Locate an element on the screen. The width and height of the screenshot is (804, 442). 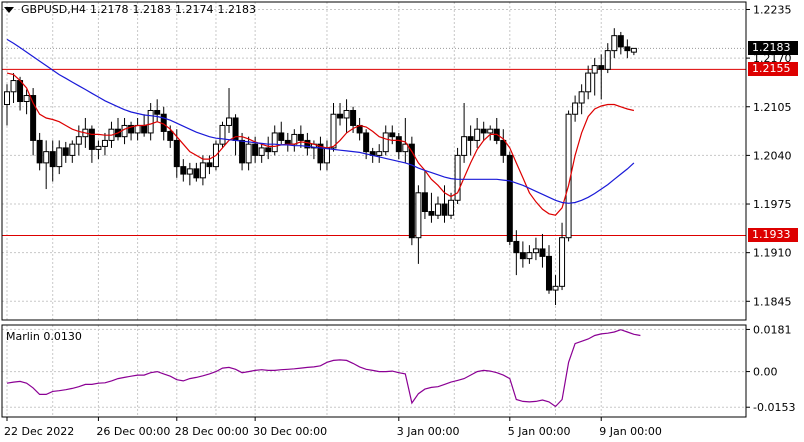
x-tick-label: 22 Dec 2022 is located at coordinates (39, 431).